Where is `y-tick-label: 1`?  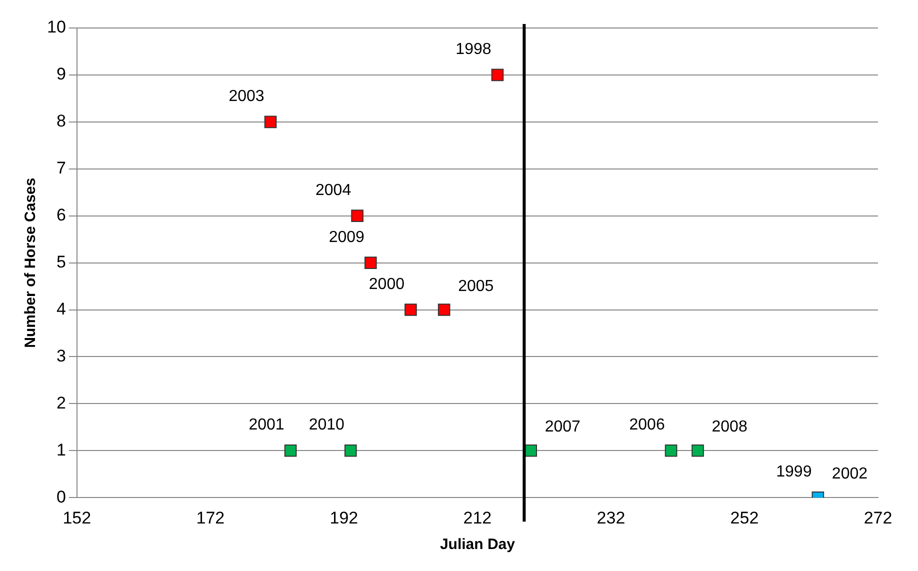 y-tick-label: 1 is located at coordinates (61, 450).